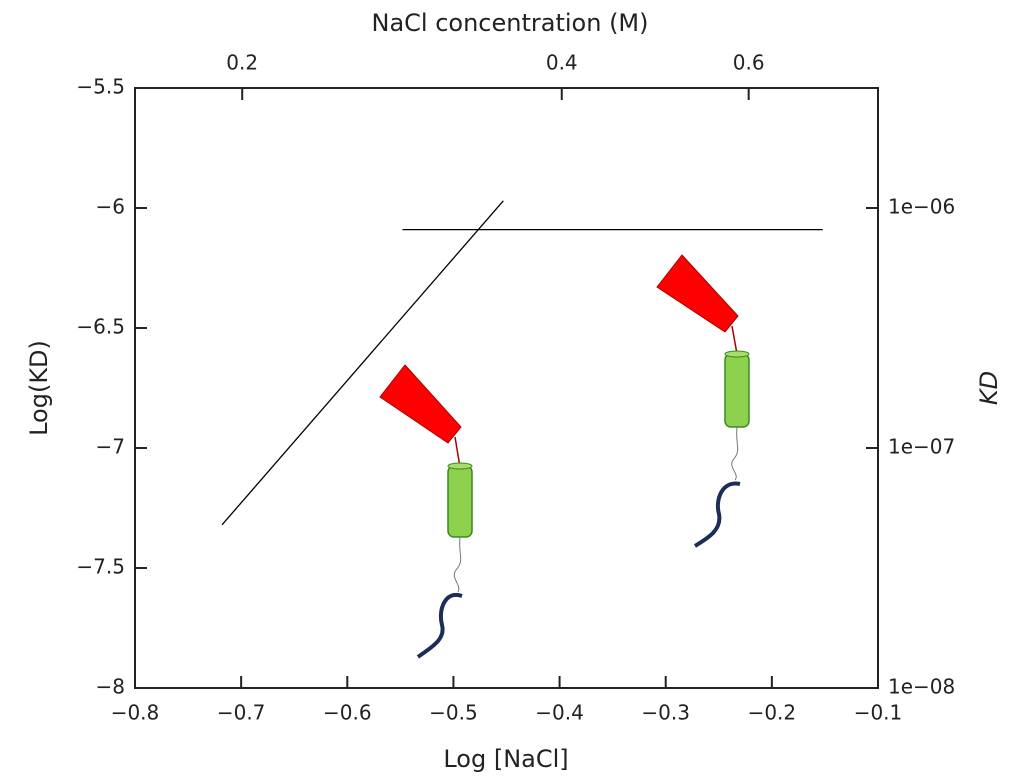 The width and height of the screenshot is (1025, 779). Describe the element at coordinates (921, 687) in the screenshot. I see `y2-tick-label: 1e−08` at that location.